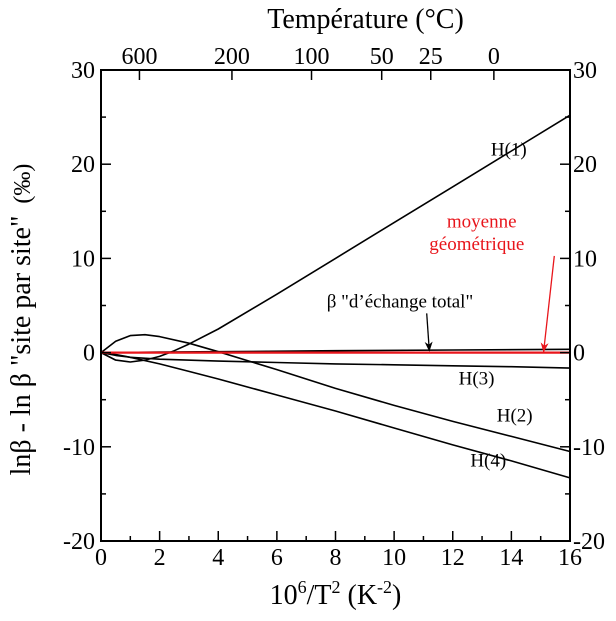 The width and height of the screenshot is (616, 621). Describe the element at coordinates (488, 461) in the screenshot. I see `annotation-h-4: H(4)` at that location.